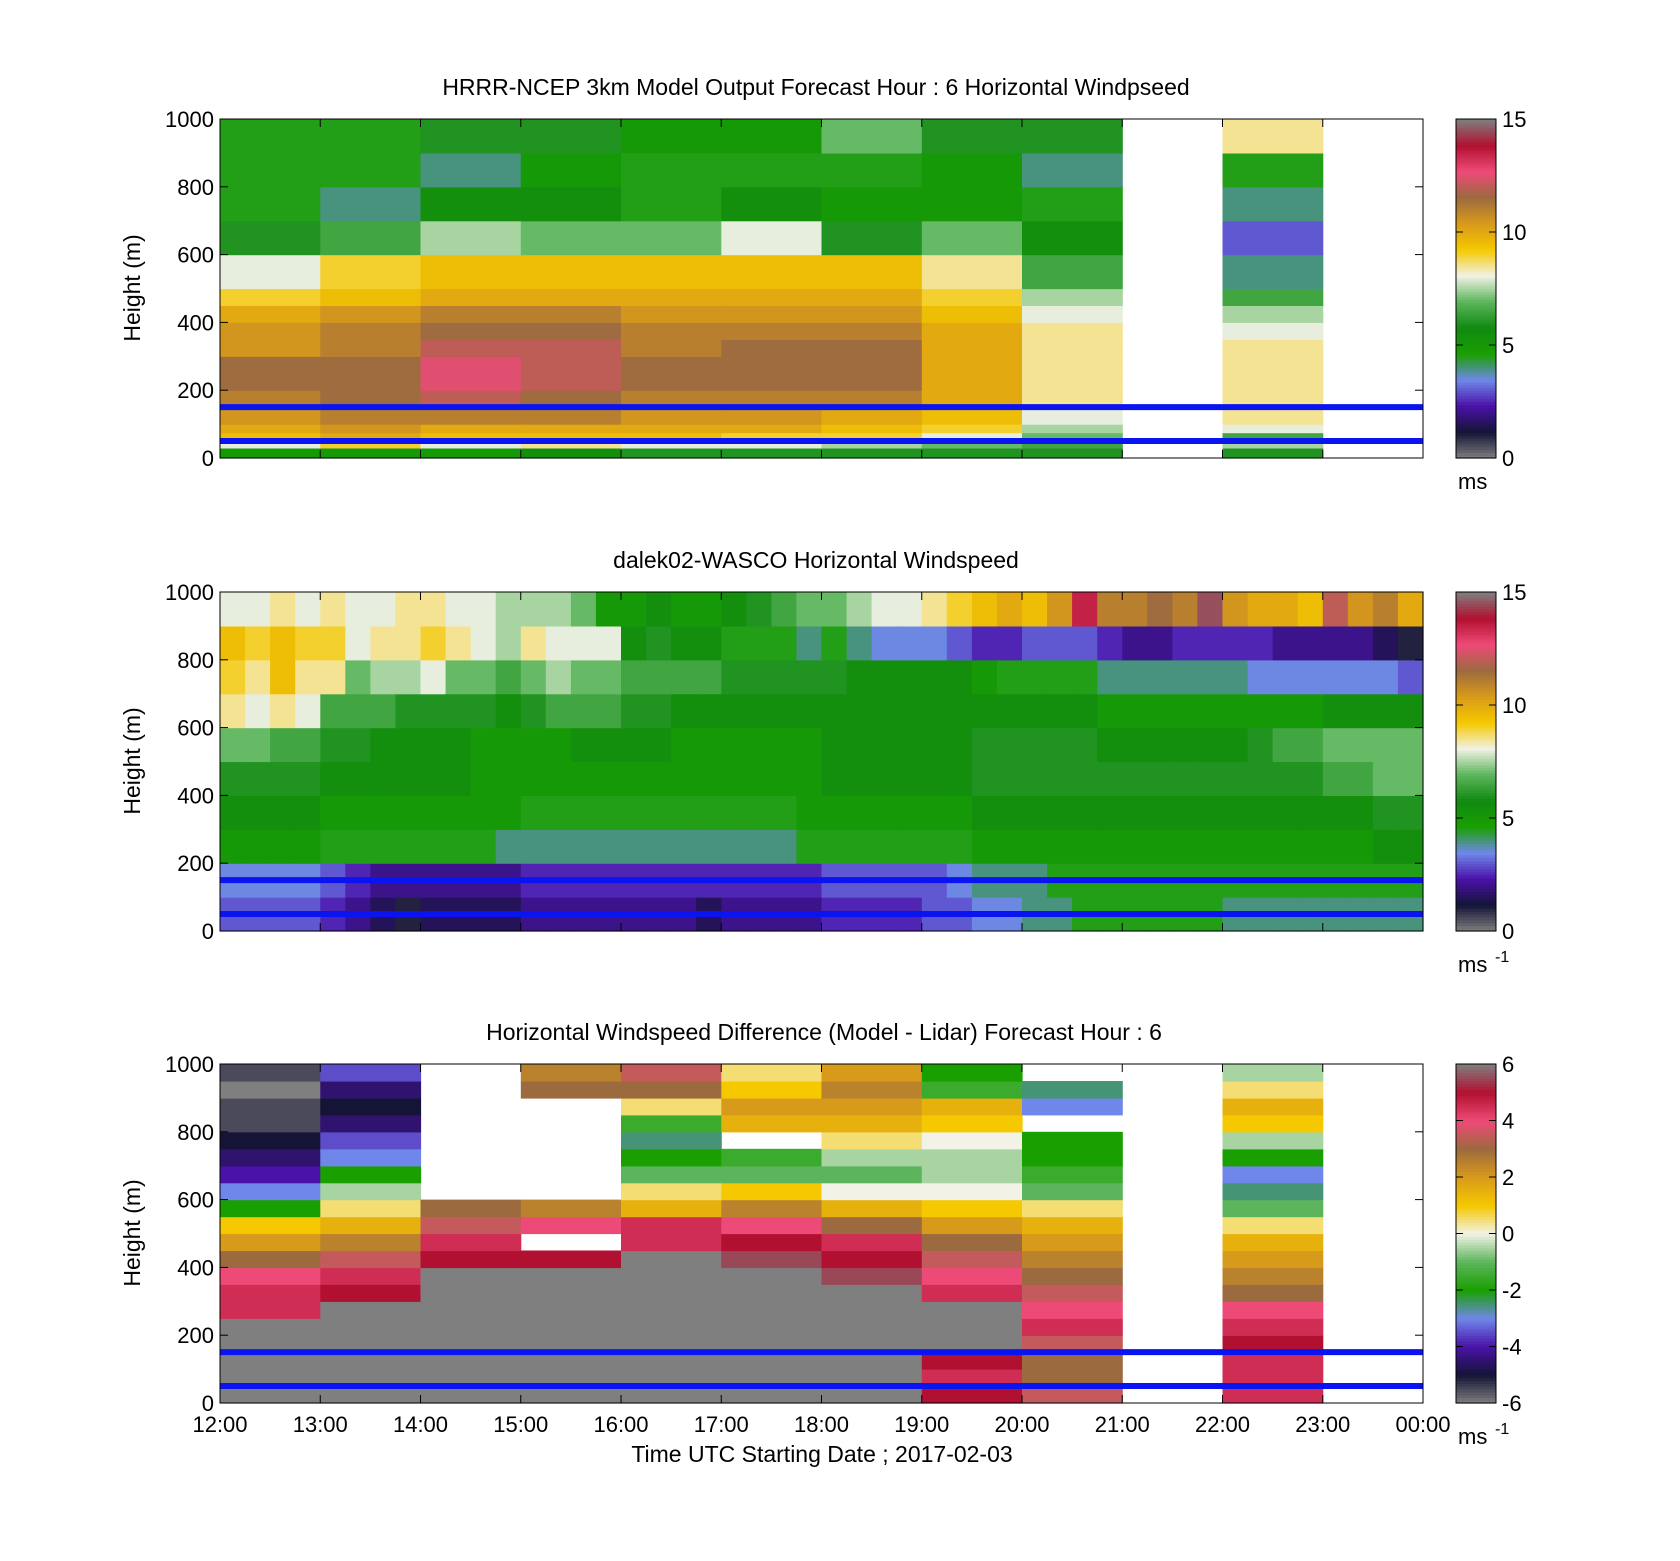  I want to click on y-tick-label: 0, so click(208, 931).